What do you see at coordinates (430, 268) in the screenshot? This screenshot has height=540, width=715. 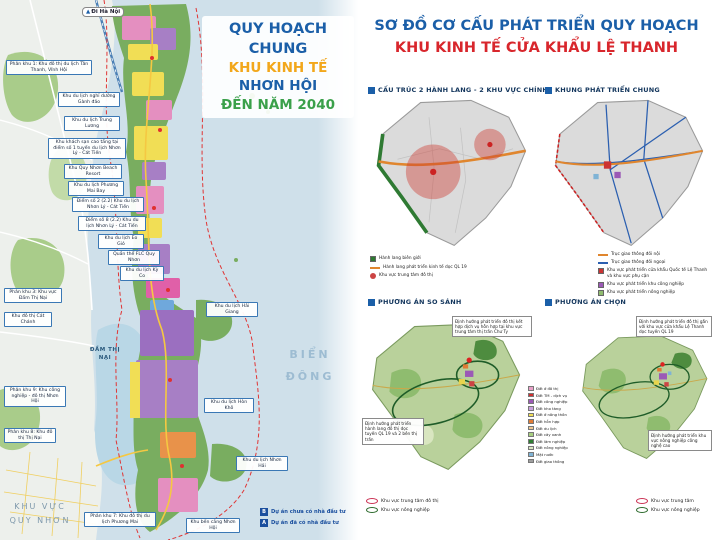 I see `legend-row: Hành lang phát triển kinh tế dọc QL 19` at bounding box center [430, 268].